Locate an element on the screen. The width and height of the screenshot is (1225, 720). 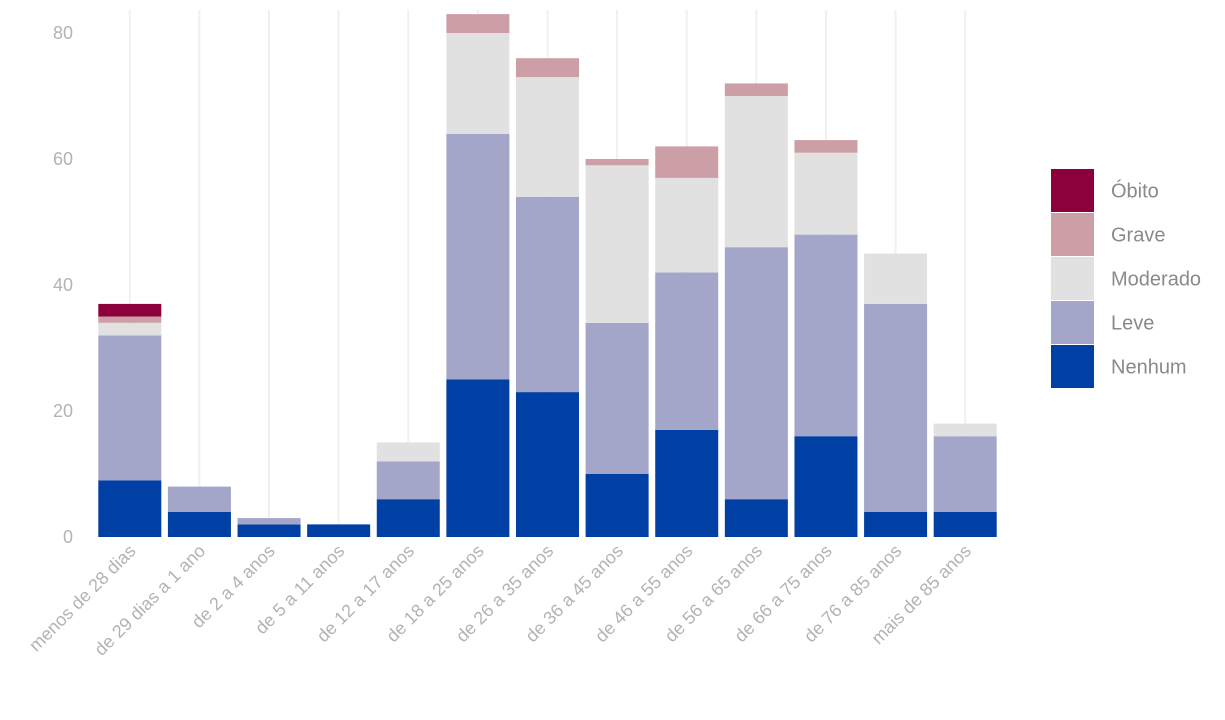
legend-label: Leve is located at coordinates (1132, 324).